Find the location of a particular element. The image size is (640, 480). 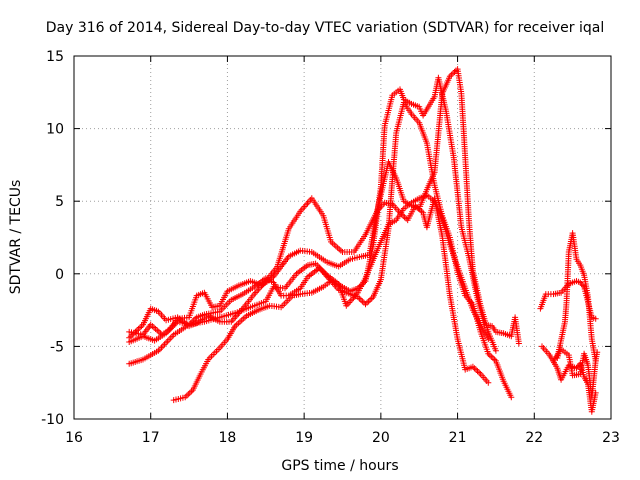

y-axis-label: SDTVAR / TECUs is located at coordinates (16, 237).